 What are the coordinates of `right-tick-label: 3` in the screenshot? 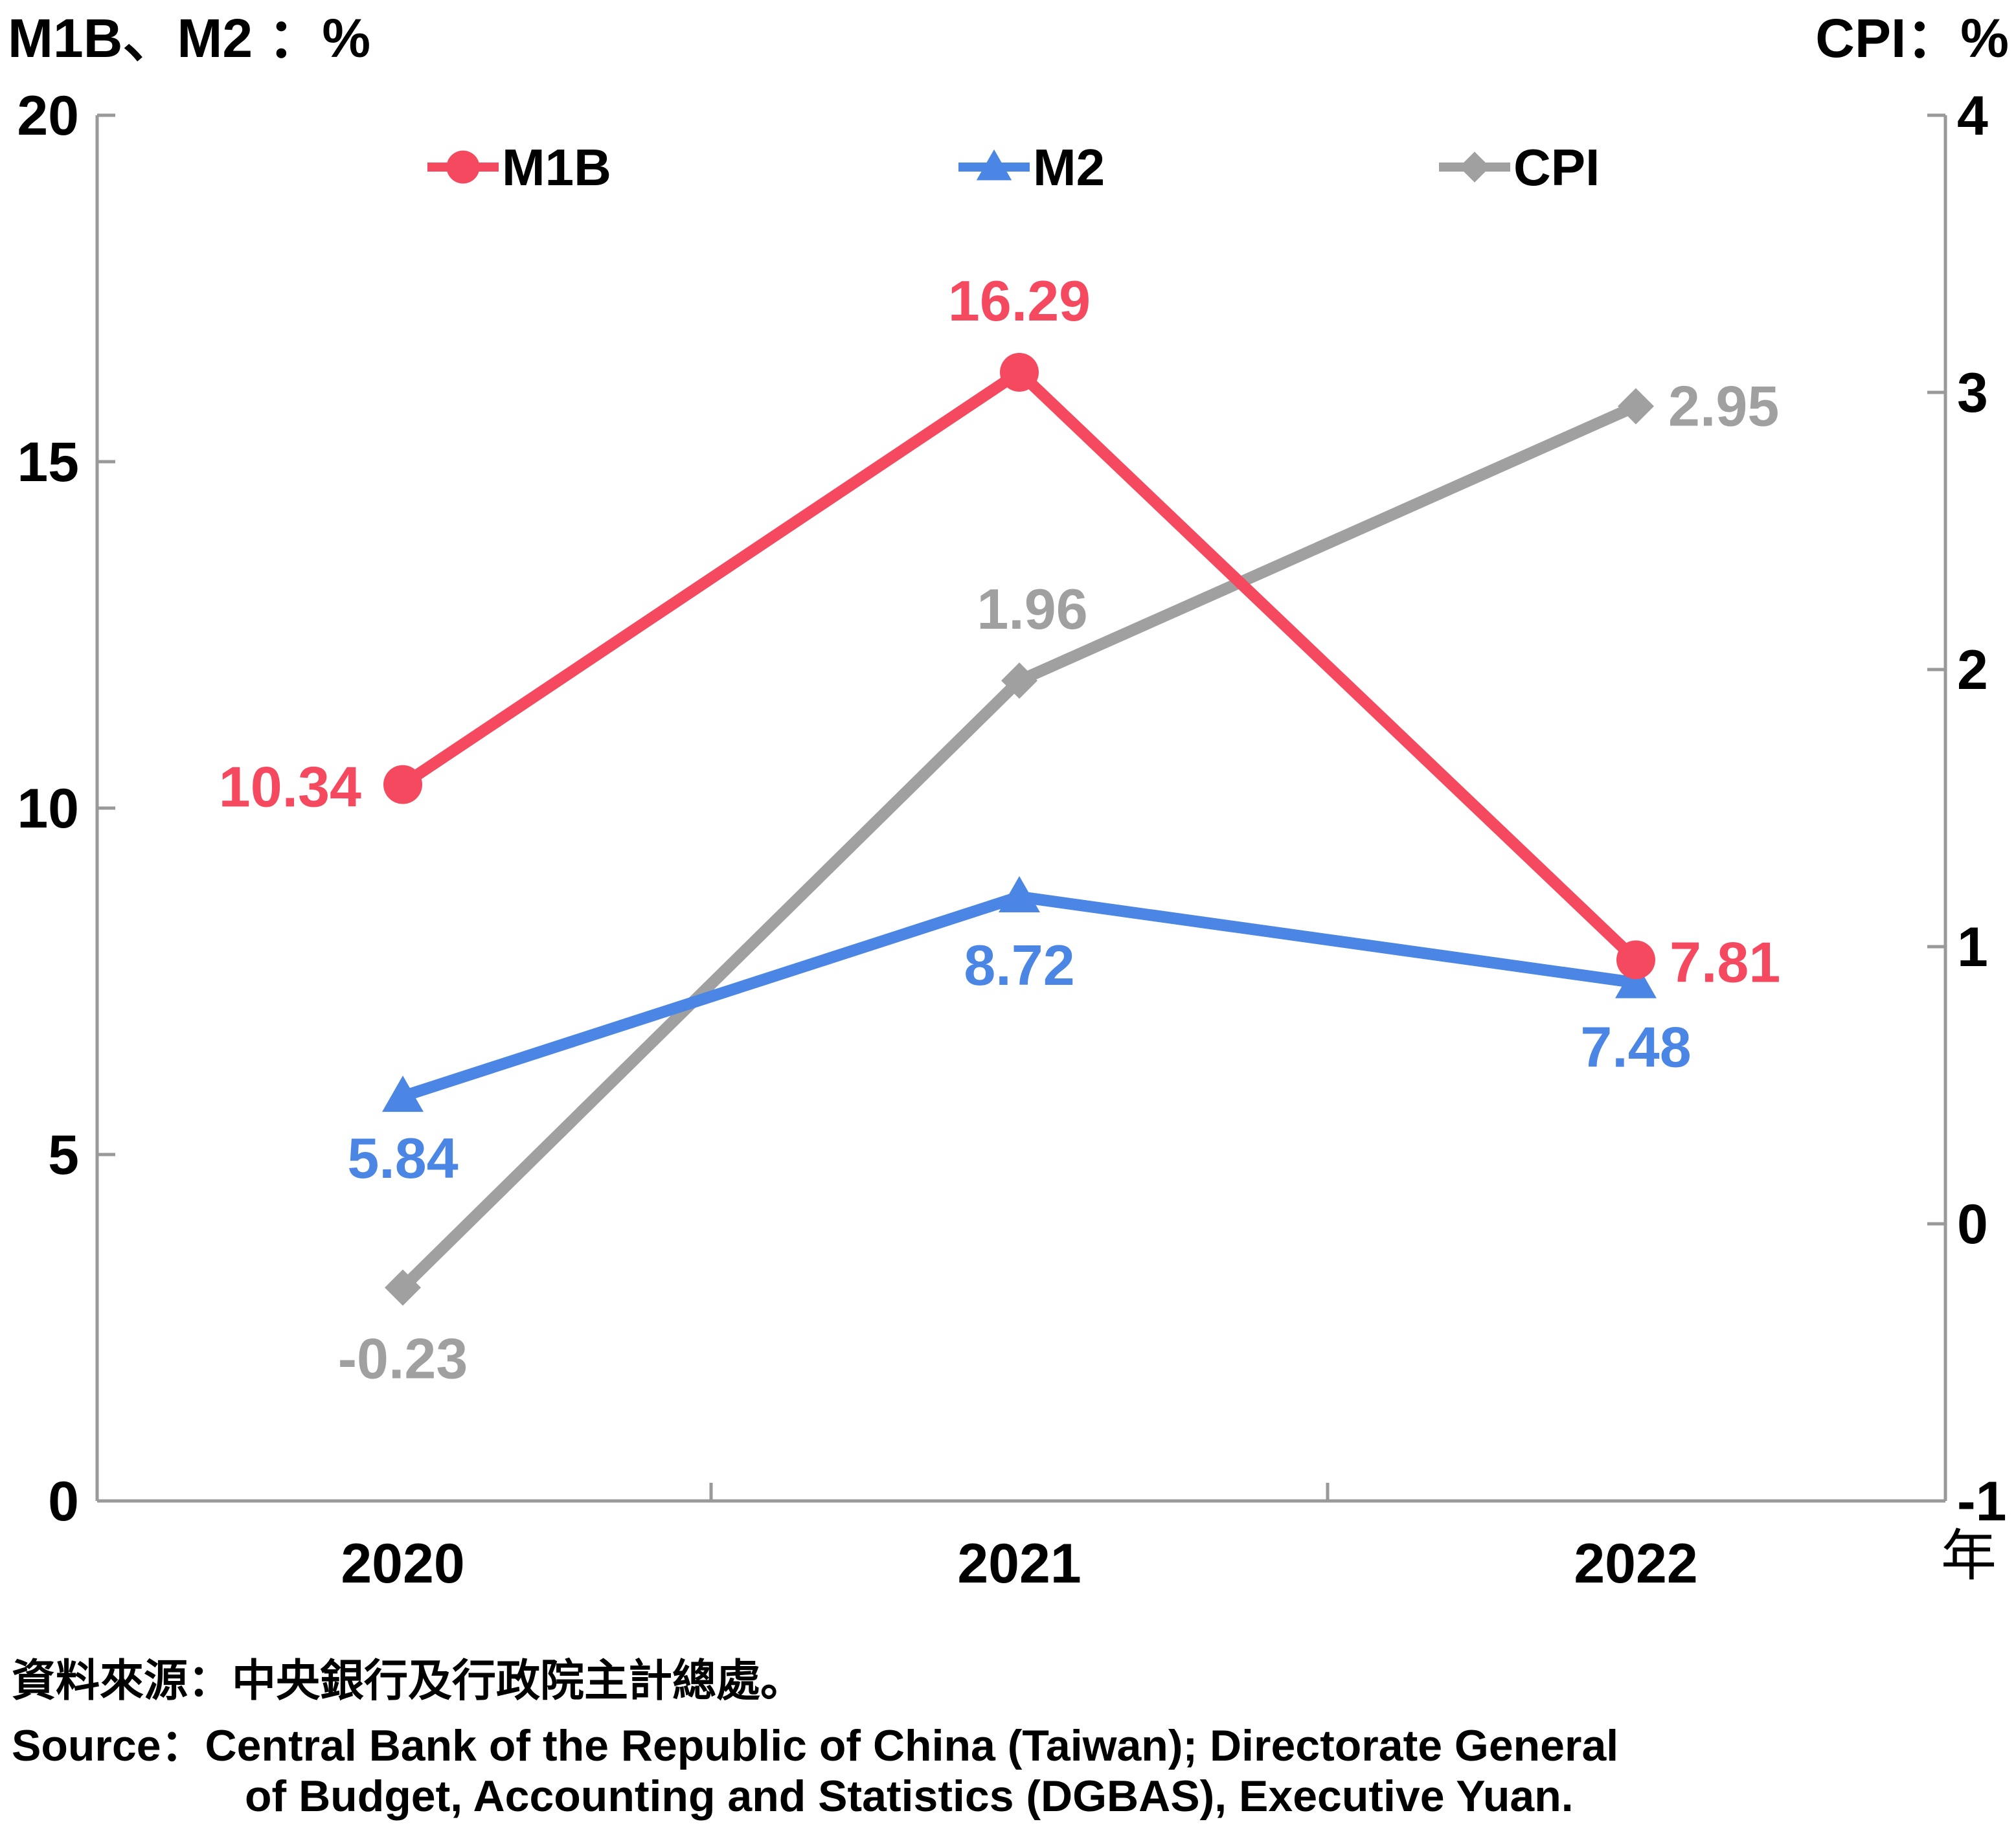 It's located at (1972, 393).